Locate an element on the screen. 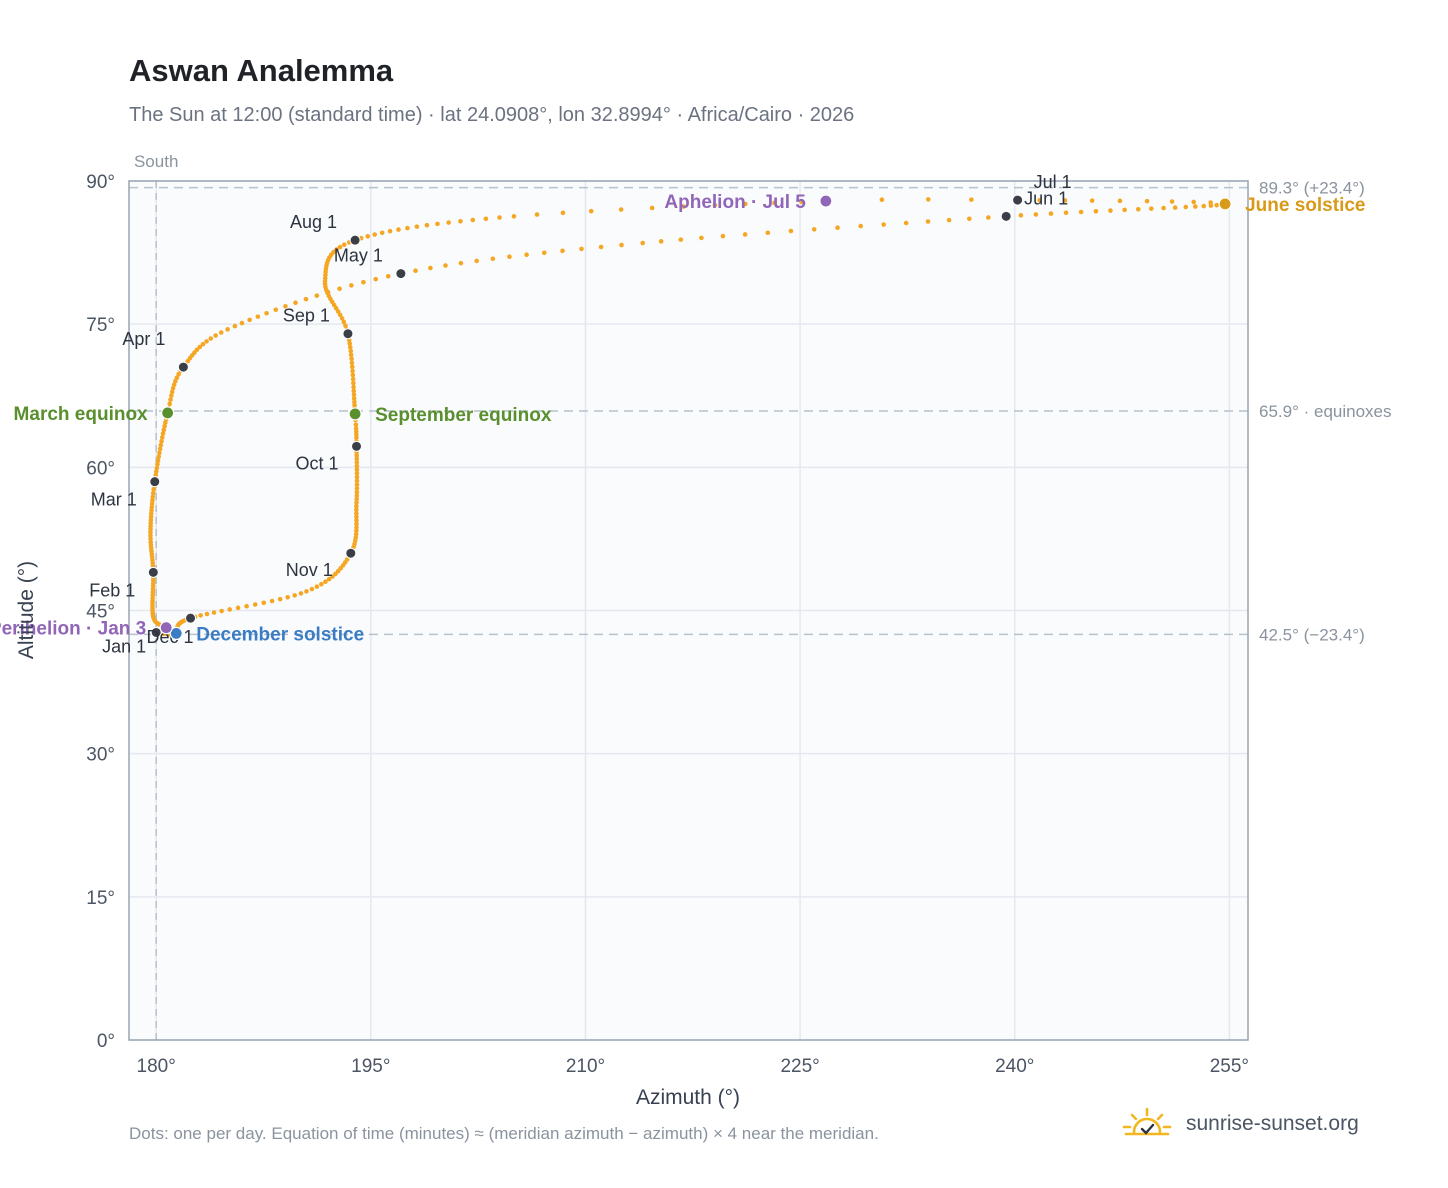  meridian-label: South is located at coordinates (156, 161).